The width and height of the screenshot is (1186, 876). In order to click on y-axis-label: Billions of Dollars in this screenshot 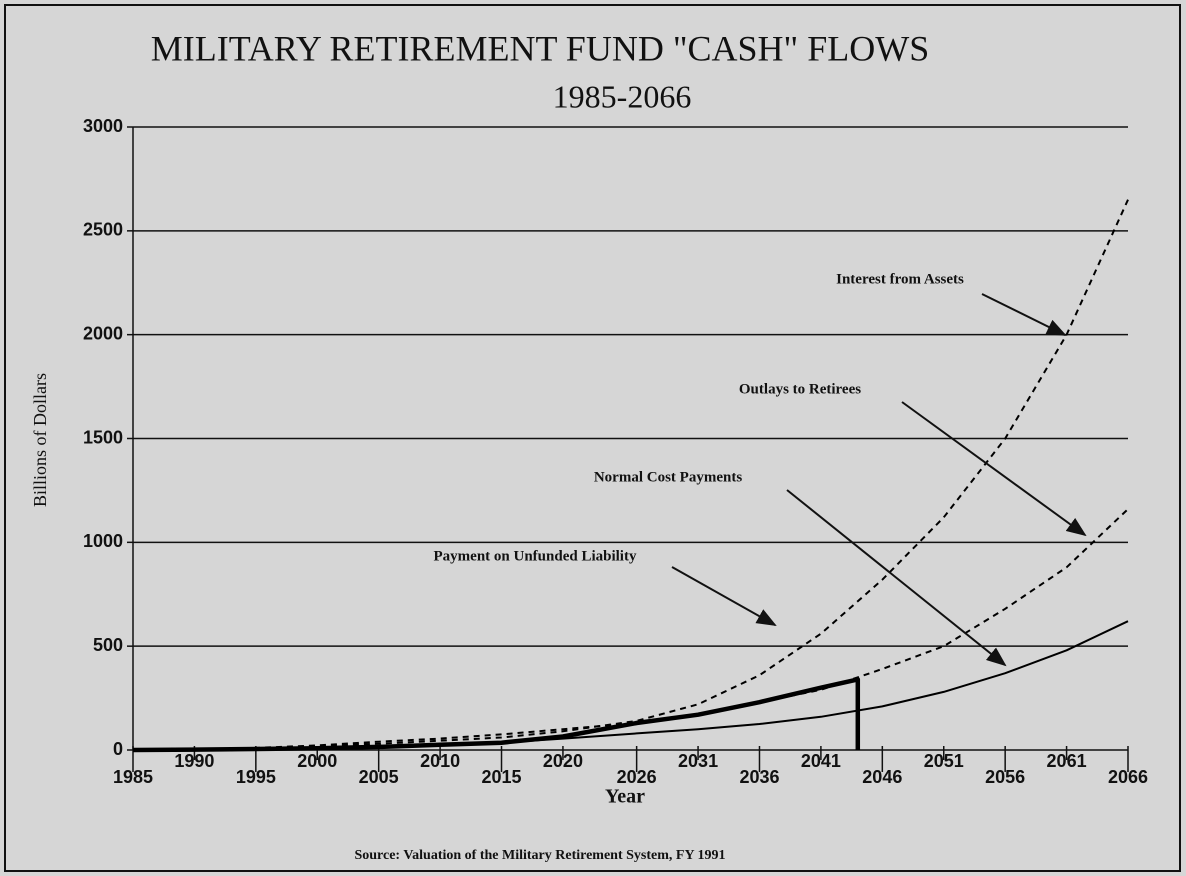, I will do `click(40, 440)`.